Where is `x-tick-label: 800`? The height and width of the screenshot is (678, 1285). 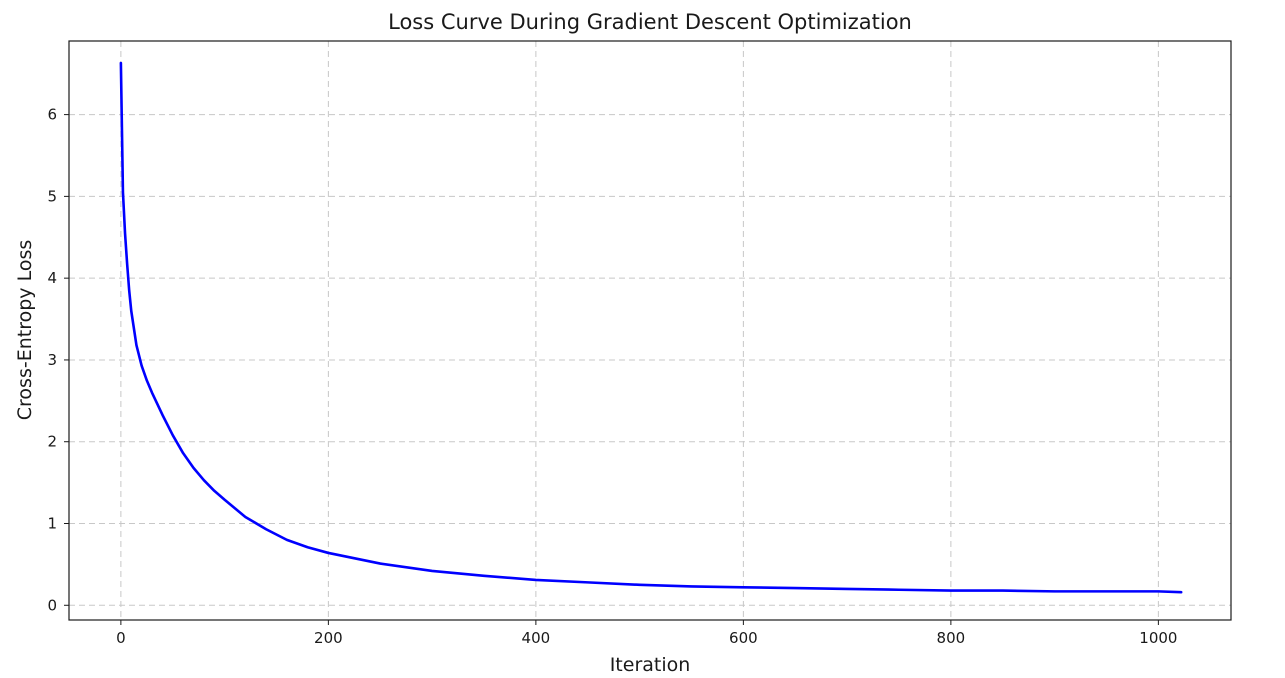 x-tick-label: 800 is located at coordinates (951, 638).